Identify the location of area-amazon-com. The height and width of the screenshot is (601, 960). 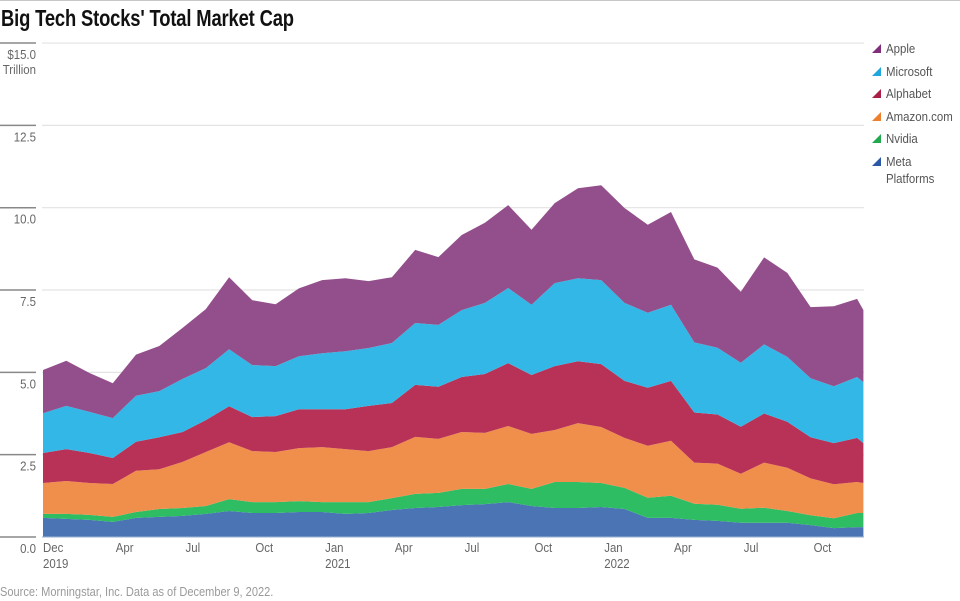
(453, 471).